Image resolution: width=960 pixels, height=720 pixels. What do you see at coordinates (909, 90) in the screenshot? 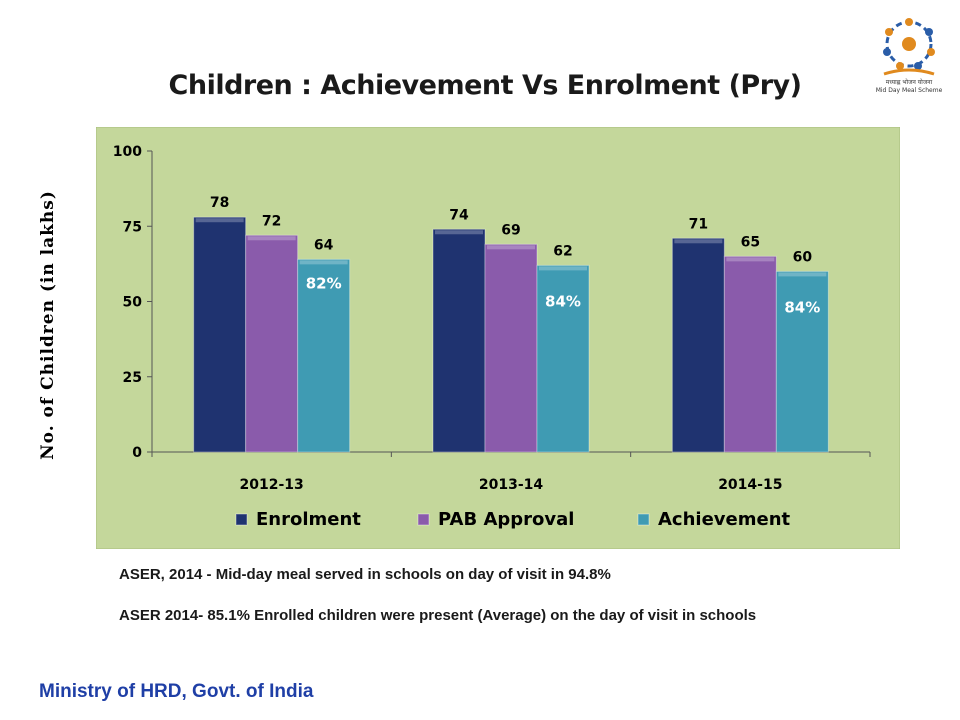
I see `logo-caption-english: Mid Day Meal Scheme` at bounding box center [909, 90].